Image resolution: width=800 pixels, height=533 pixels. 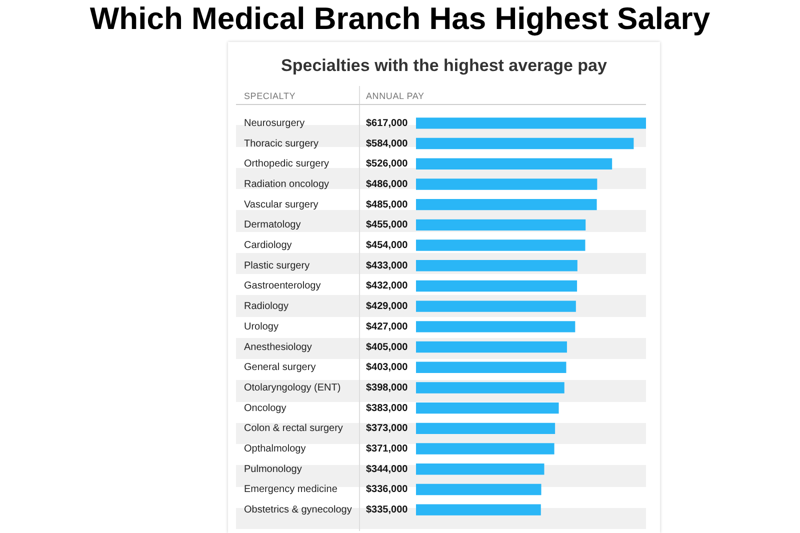 What do you see at coordinates (387, 408) in the screenshot?
I see `data-label: $383,000` at bounding box center [387, 408].